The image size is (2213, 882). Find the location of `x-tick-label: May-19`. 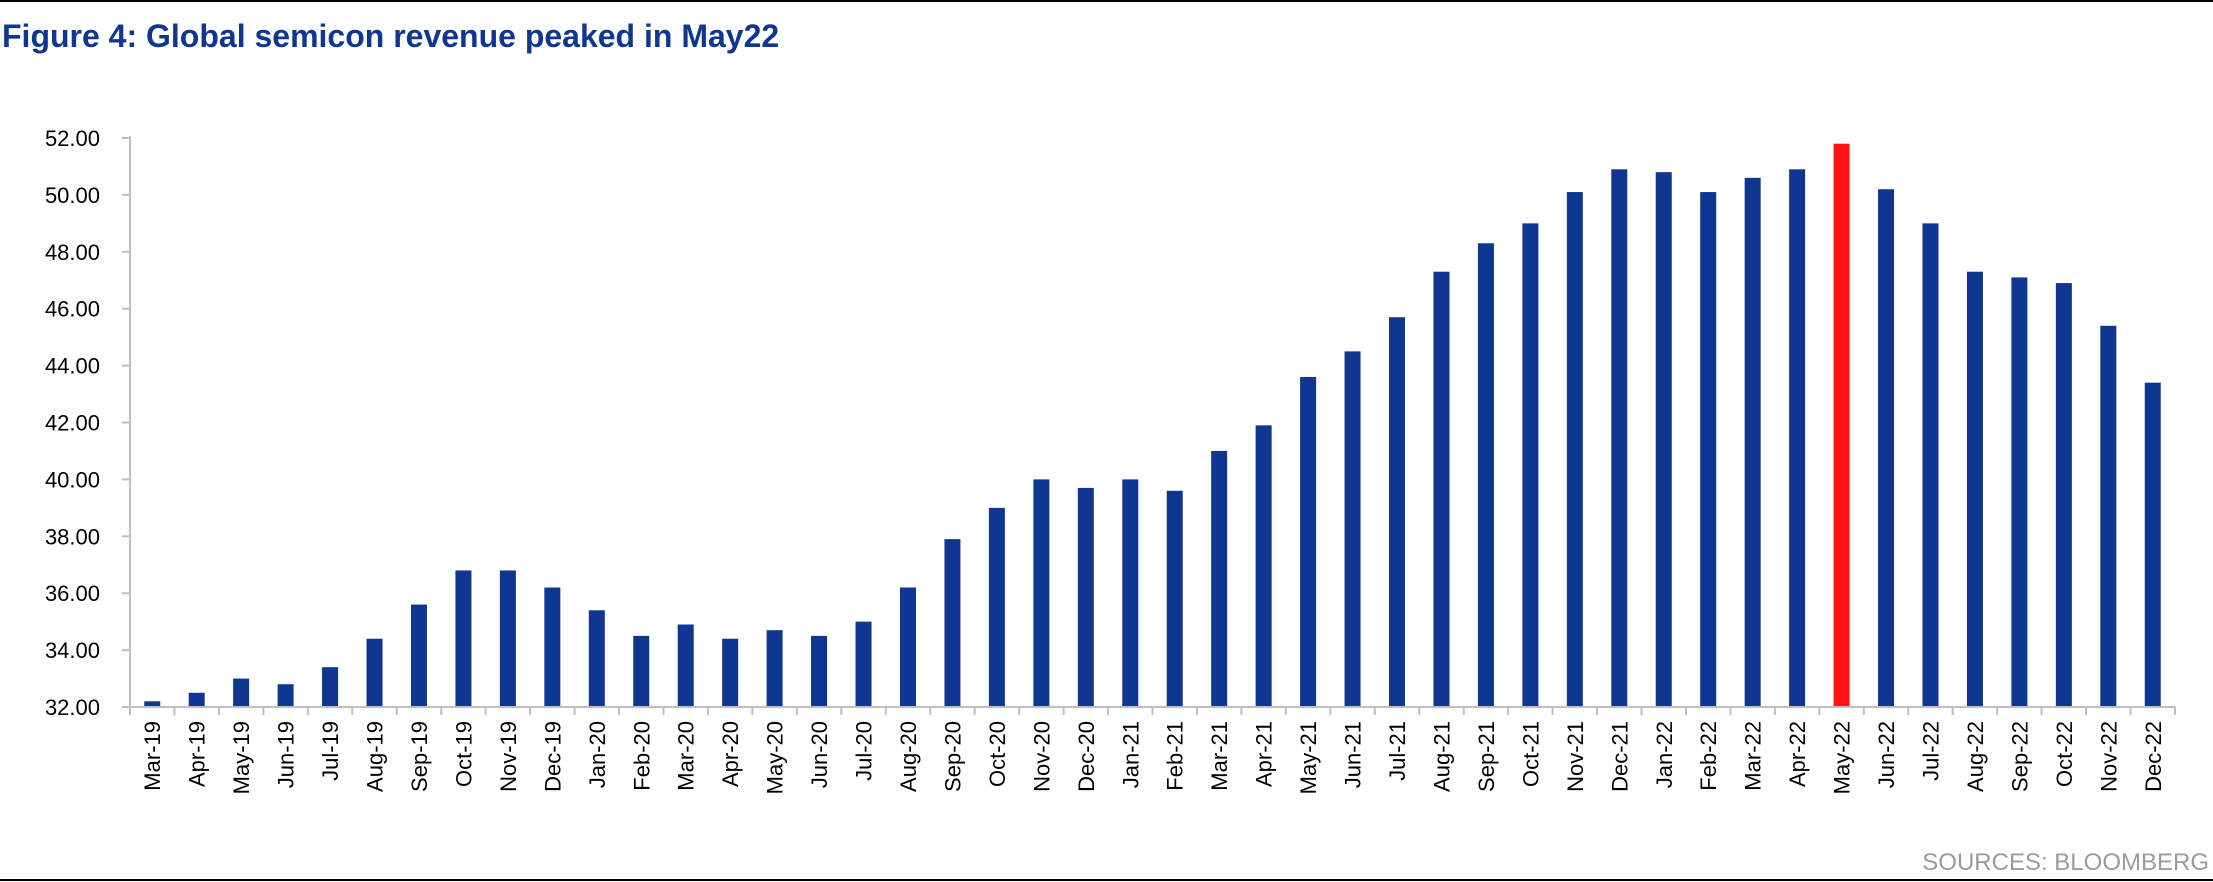

x-tick-label: May-19 is located at coordinates (241, 757).